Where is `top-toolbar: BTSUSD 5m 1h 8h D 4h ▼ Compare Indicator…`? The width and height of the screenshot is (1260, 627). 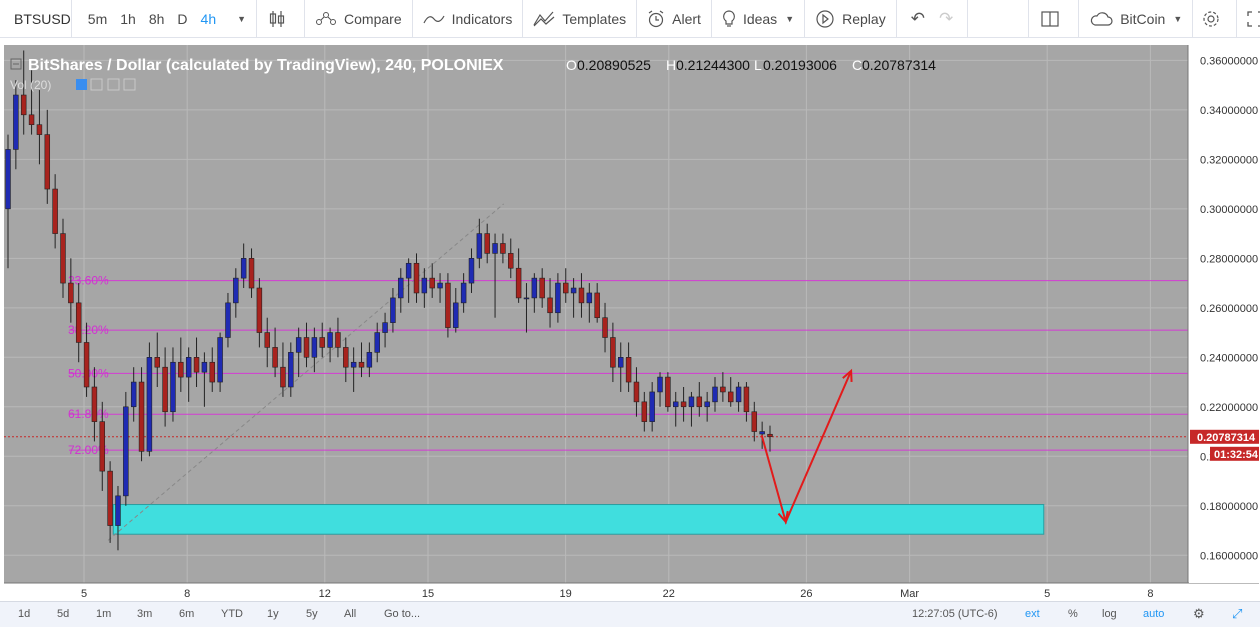
top-toolbar: BTSUSD 5m 1h 8h D 4h ▼ Compare Indicator… is located at coordinates (630, 19).